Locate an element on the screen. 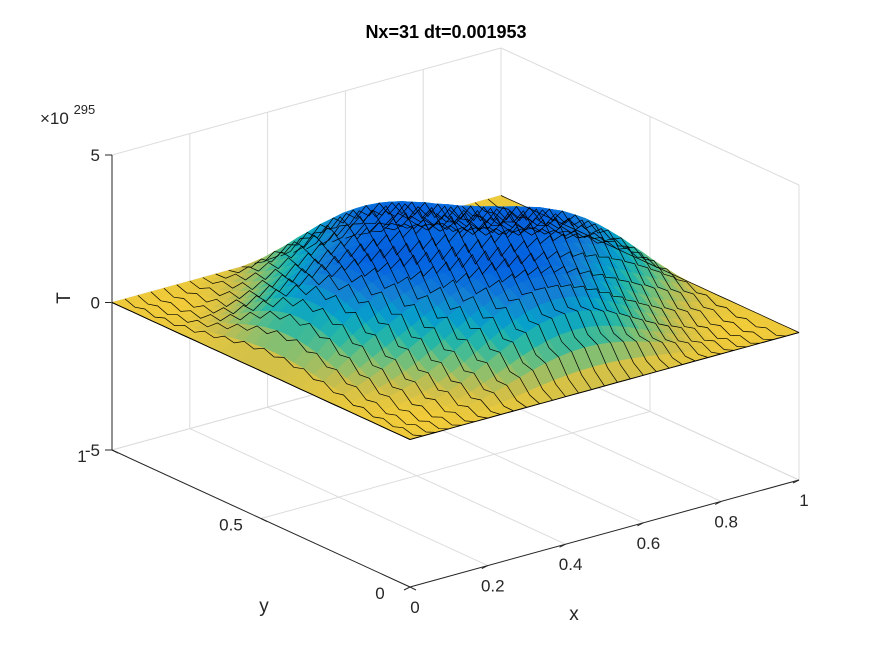 The image size is (875, 656). x-tick-label: 0.6 is located at coordinates (649, 543).